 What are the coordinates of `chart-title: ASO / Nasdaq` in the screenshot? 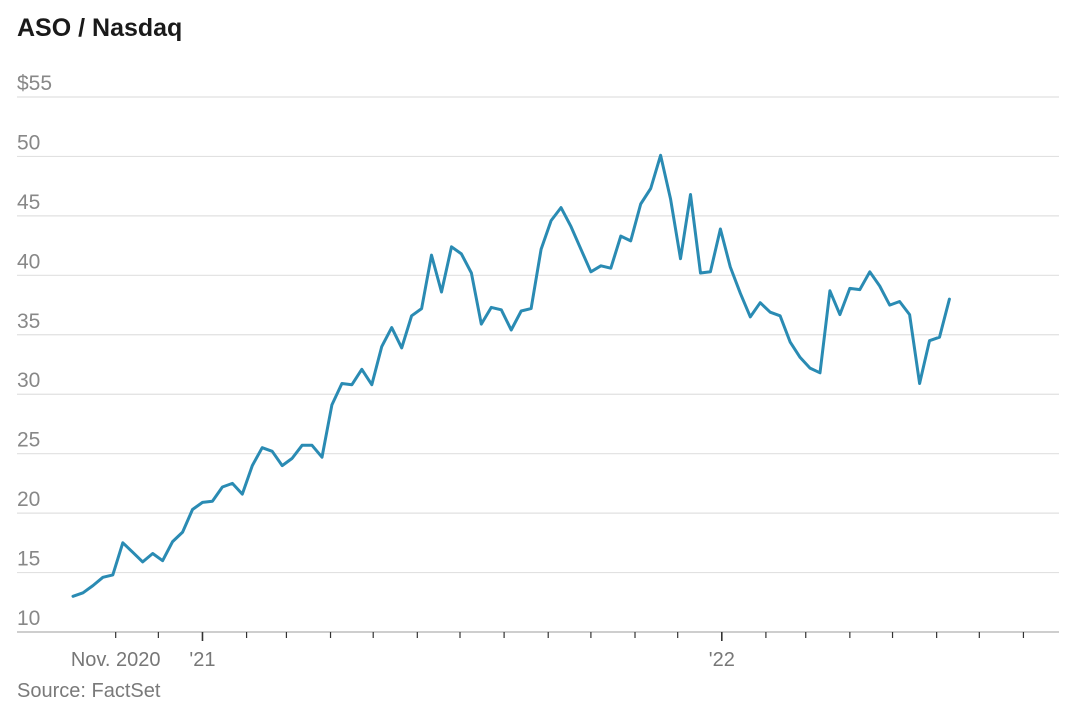 It's located at (100, 28).